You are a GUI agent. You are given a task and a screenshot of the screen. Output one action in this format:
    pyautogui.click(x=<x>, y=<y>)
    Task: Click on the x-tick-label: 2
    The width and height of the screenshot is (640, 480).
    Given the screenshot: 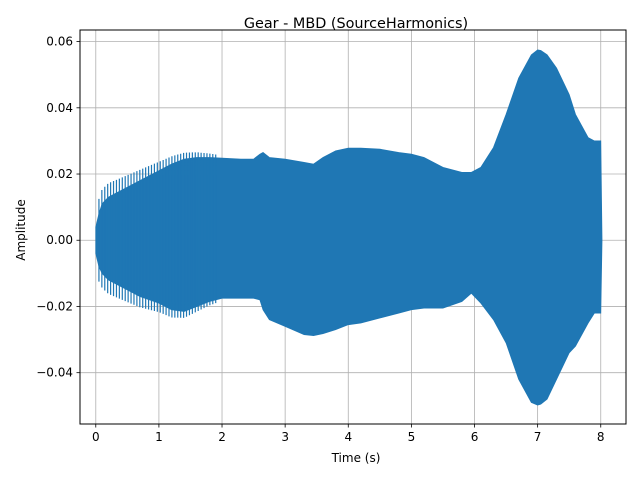 What is the action you would take?
    pyautogui.click(x=222, y=437)
    